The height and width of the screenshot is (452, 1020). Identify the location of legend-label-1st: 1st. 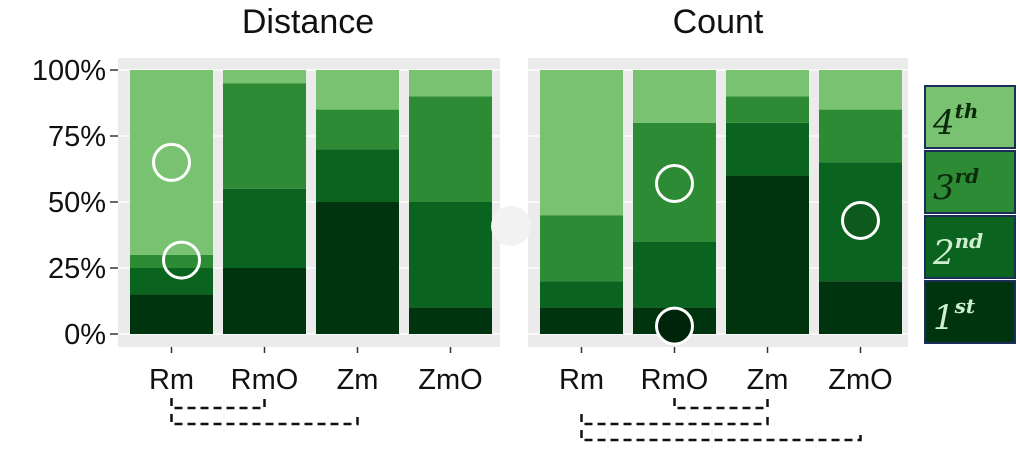
(954, 316).